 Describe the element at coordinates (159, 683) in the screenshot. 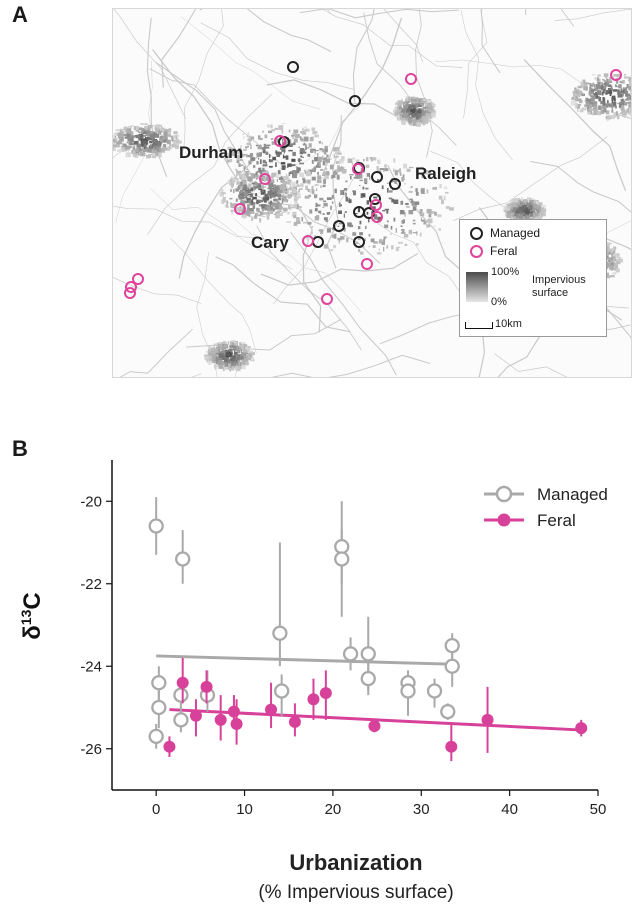

I see `managed-data-point` at that location.